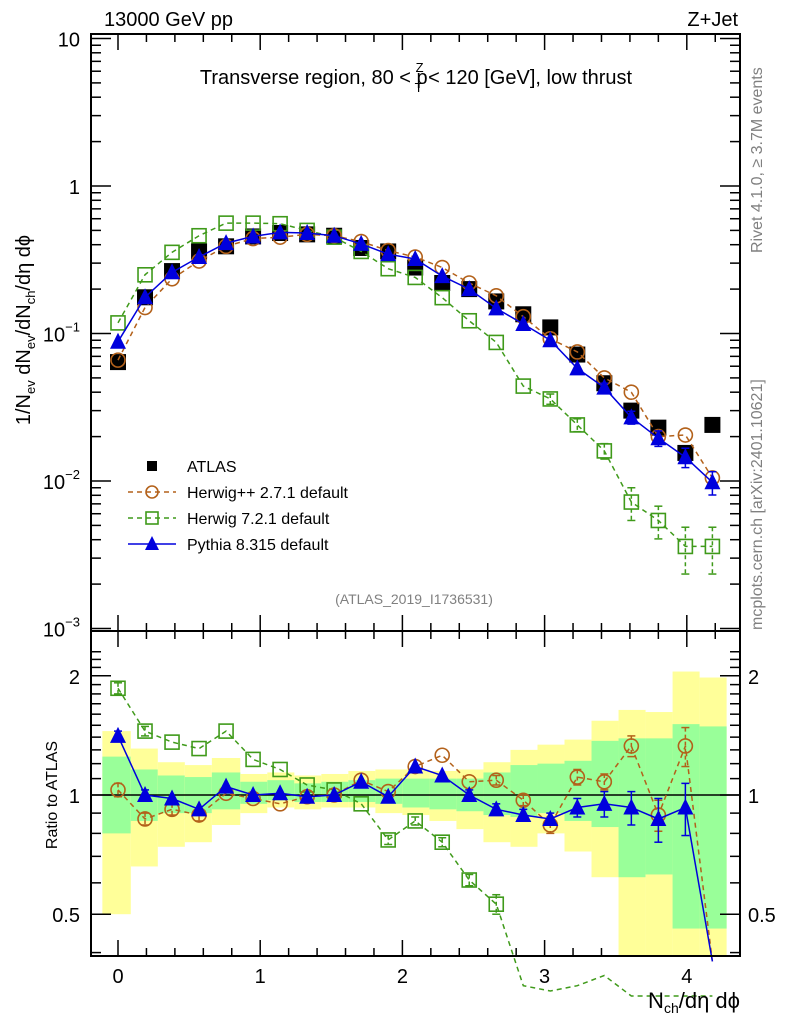  Describe the element at coordinates (72, 622) in the screenshot. I see `tick-exponent: −3` at that location.